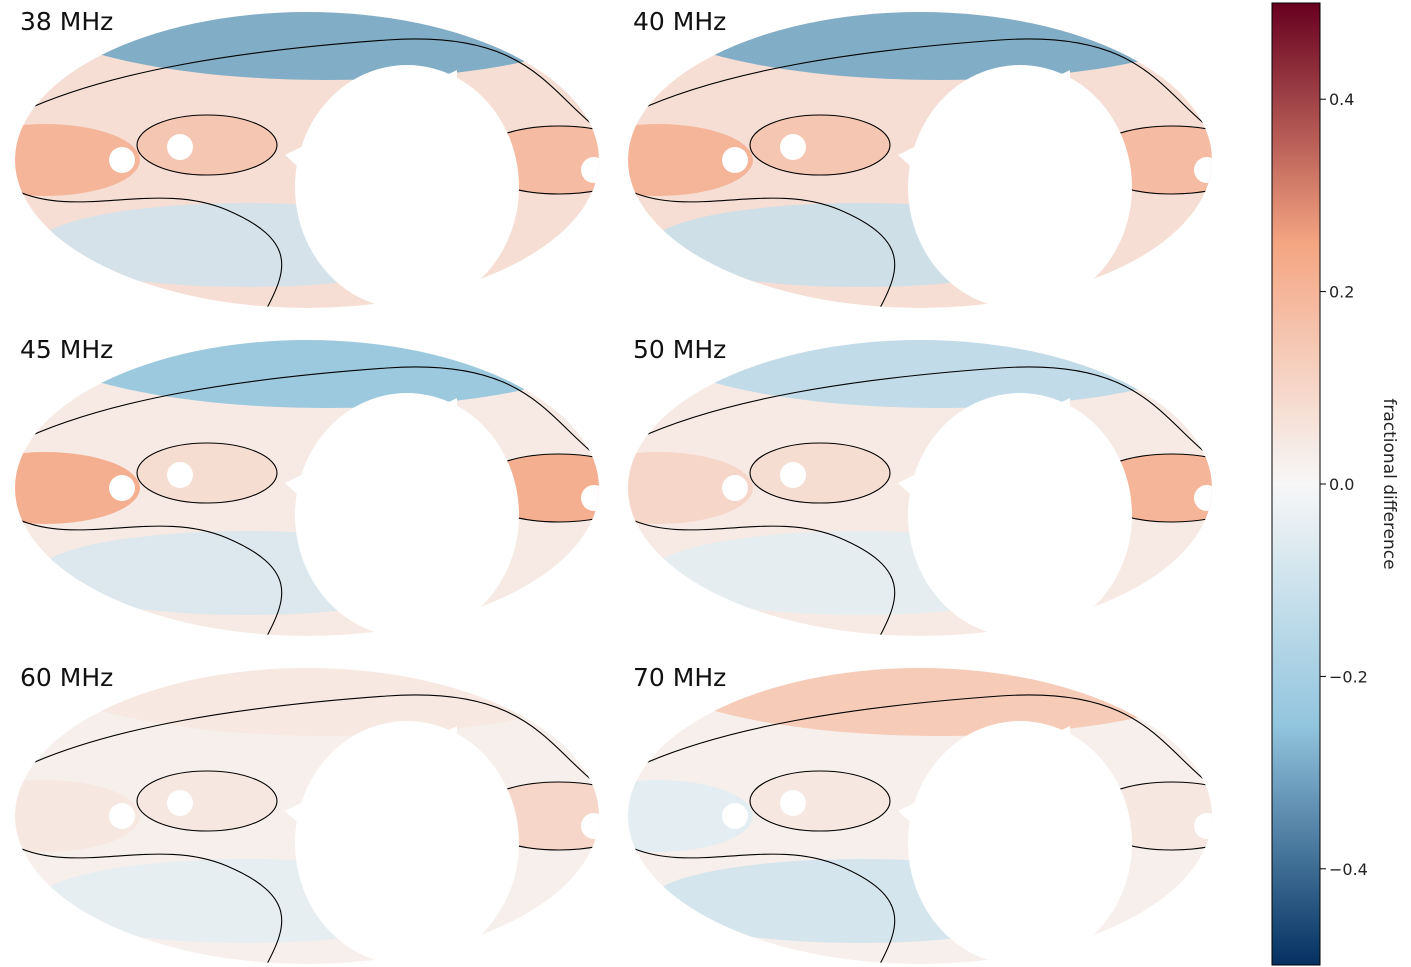 The image size is (1411, 967). Describe the element at coordinates (66, 349) in the screenshot. I see `panel-label: 45 MHz` at that location.